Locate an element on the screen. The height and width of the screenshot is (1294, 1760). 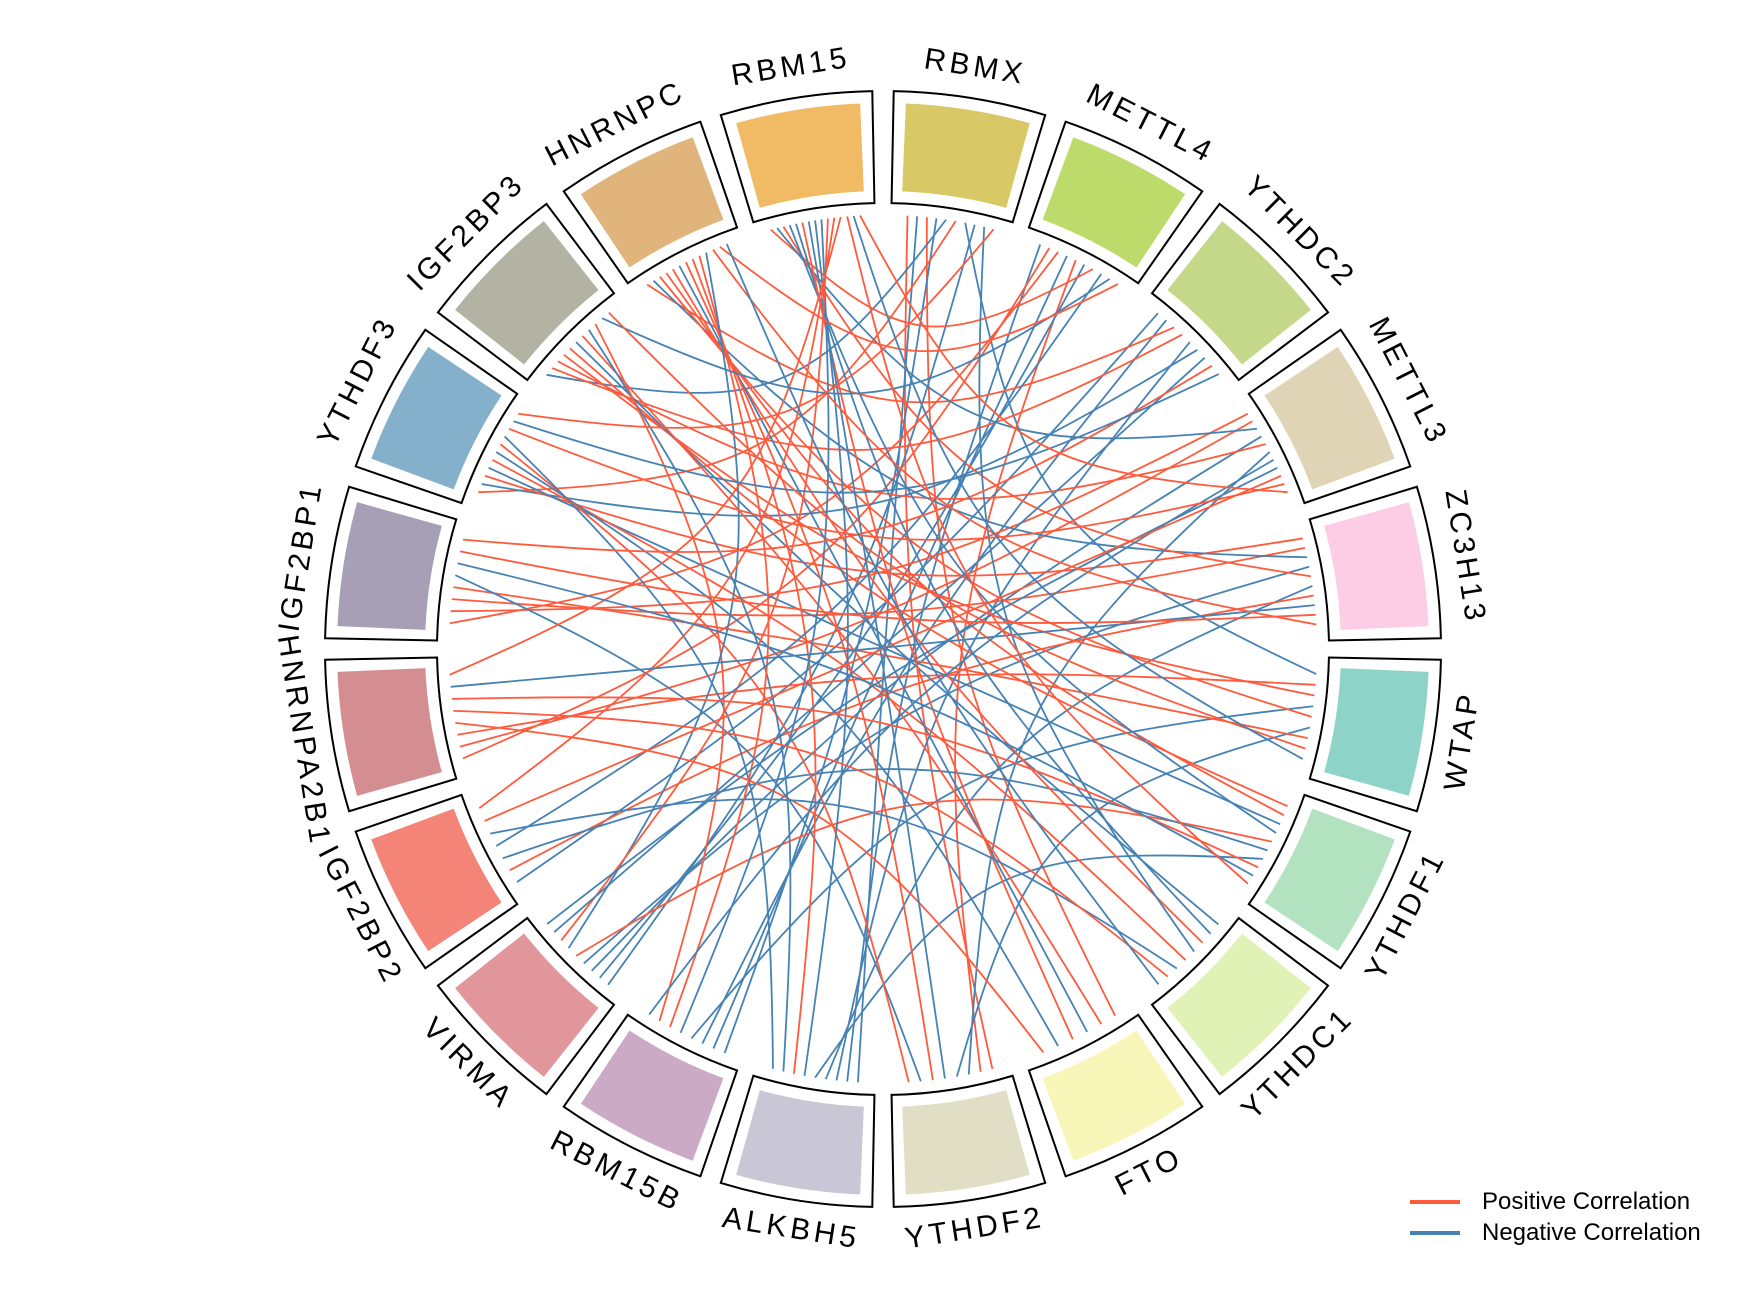
sector-ythdc2 is located at coordinates (1239, 293).